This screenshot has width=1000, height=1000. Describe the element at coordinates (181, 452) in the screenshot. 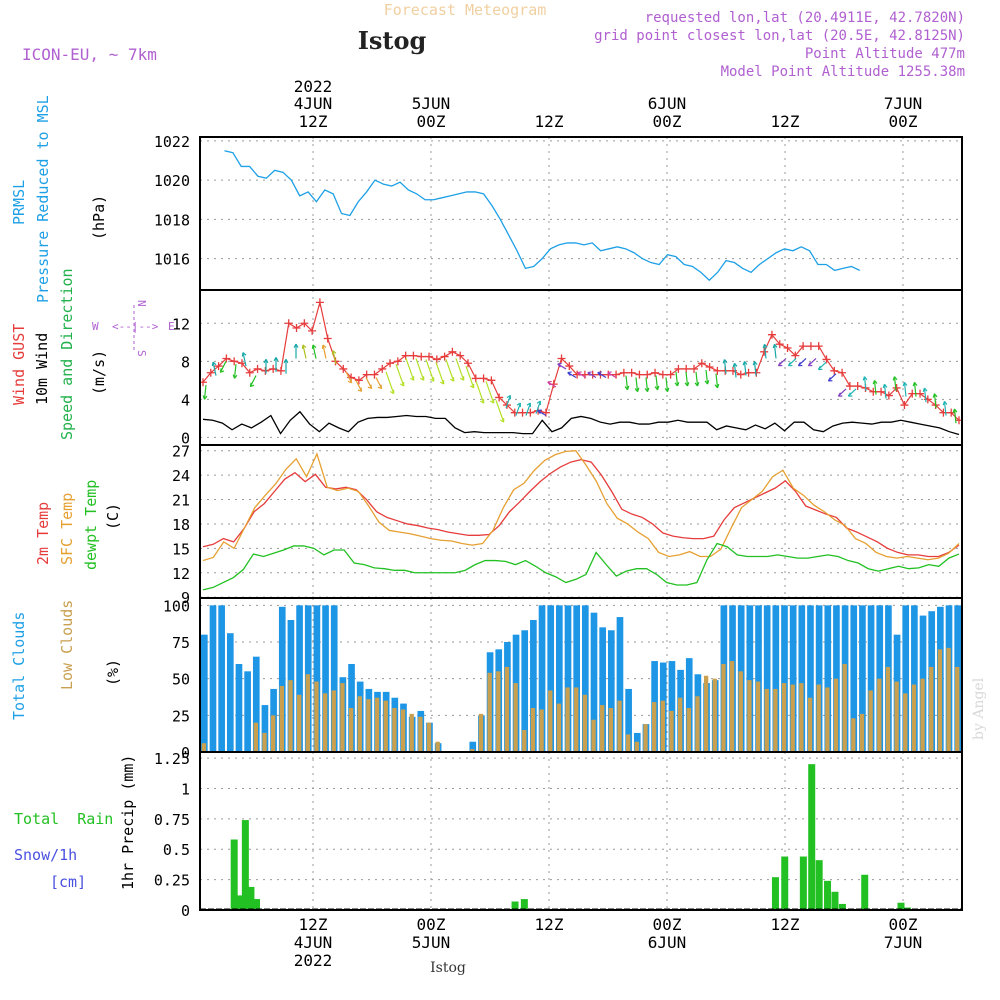

I see `y-tick-label: 27` at that location.